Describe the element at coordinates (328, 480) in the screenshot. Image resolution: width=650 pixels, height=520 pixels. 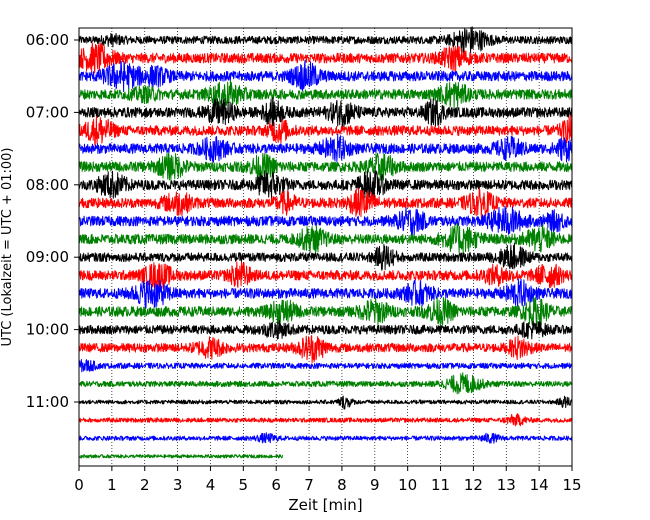
I see `x-axis: 0 1 2 3 4 5 6 7 8 9 10 11 12 13 14 15` at that location.